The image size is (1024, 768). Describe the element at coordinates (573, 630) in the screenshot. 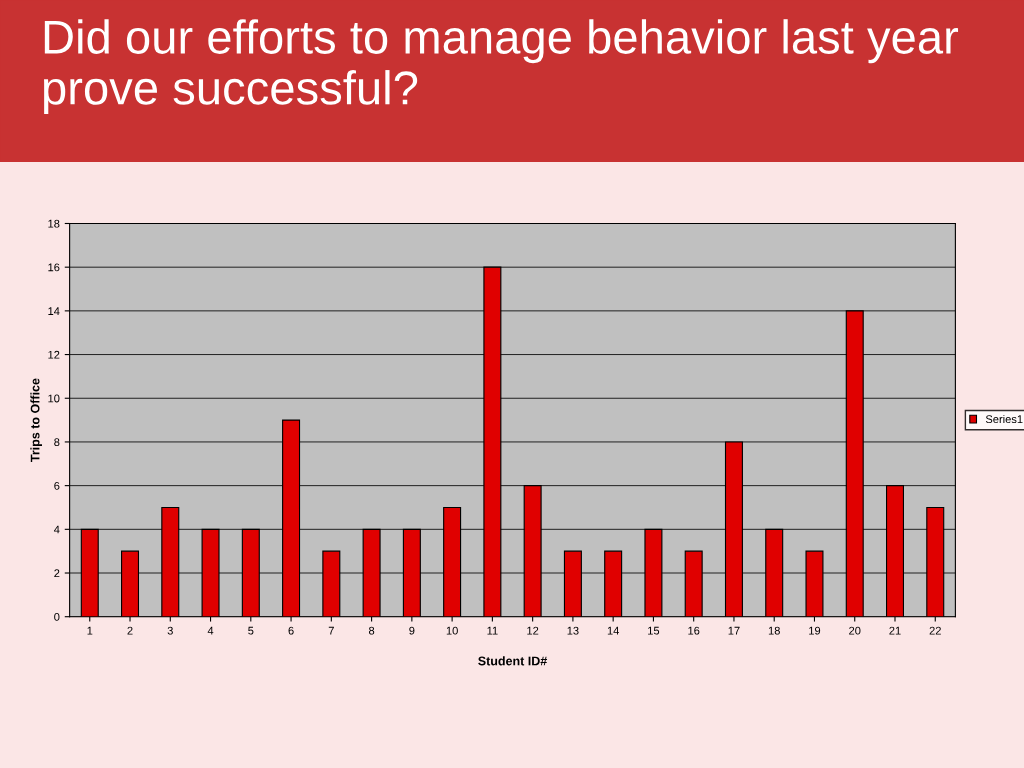

I see `x-tick-label: 13` at that location.